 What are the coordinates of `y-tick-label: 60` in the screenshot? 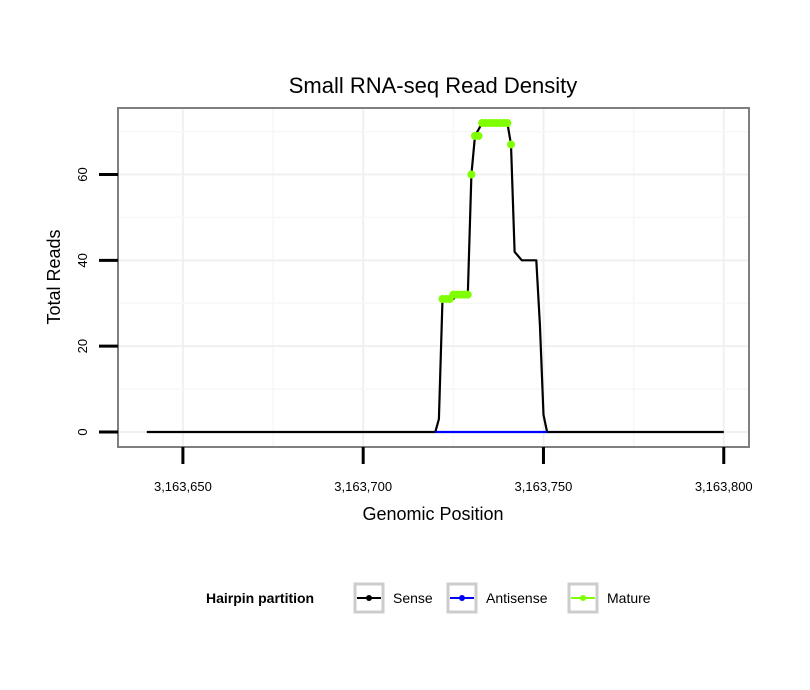 It's located at (82, 174).